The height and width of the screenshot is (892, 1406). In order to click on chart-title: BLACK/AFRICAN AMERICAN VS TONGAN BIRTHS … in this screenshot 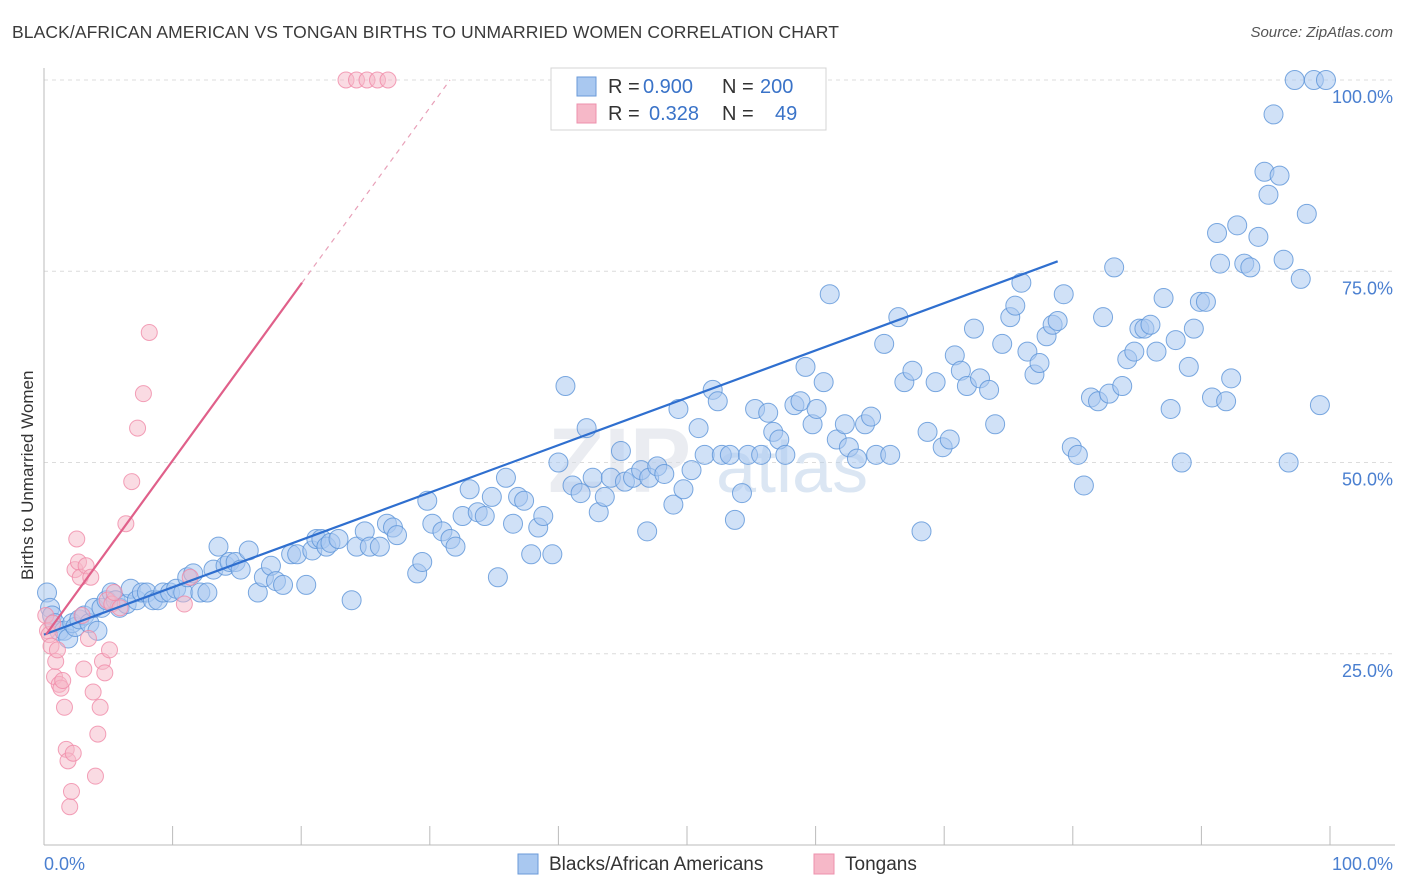, I will do `click(425, 32)`.